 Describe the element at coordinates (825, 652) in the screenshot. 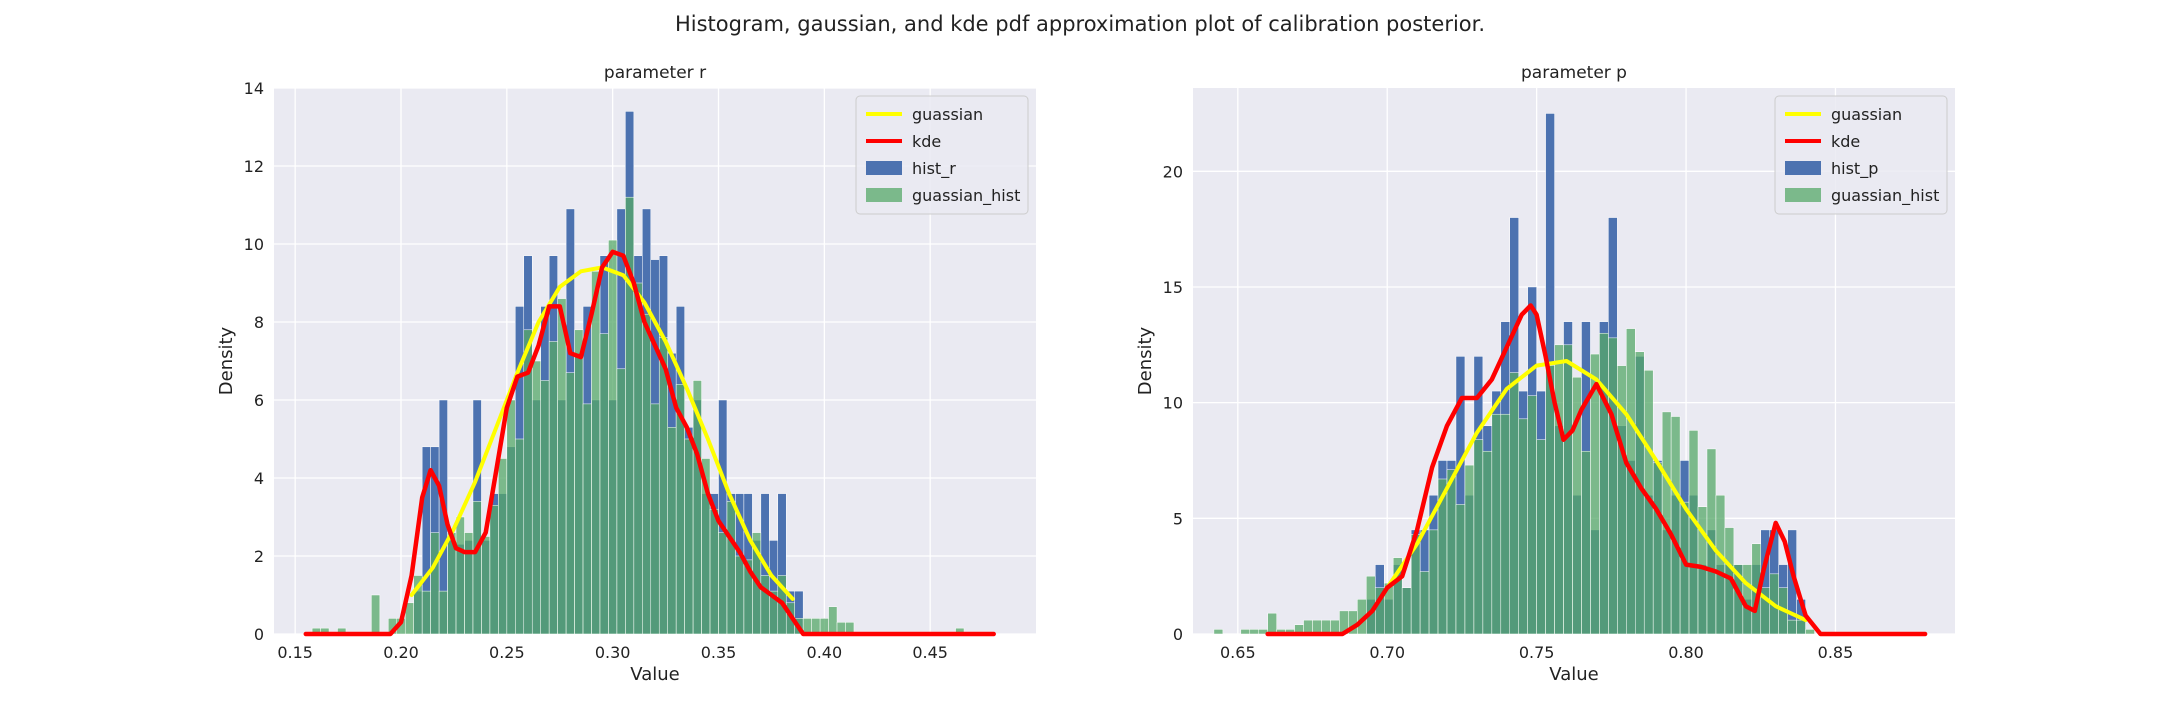

I see `x-tick-label: 0.40` at that location.